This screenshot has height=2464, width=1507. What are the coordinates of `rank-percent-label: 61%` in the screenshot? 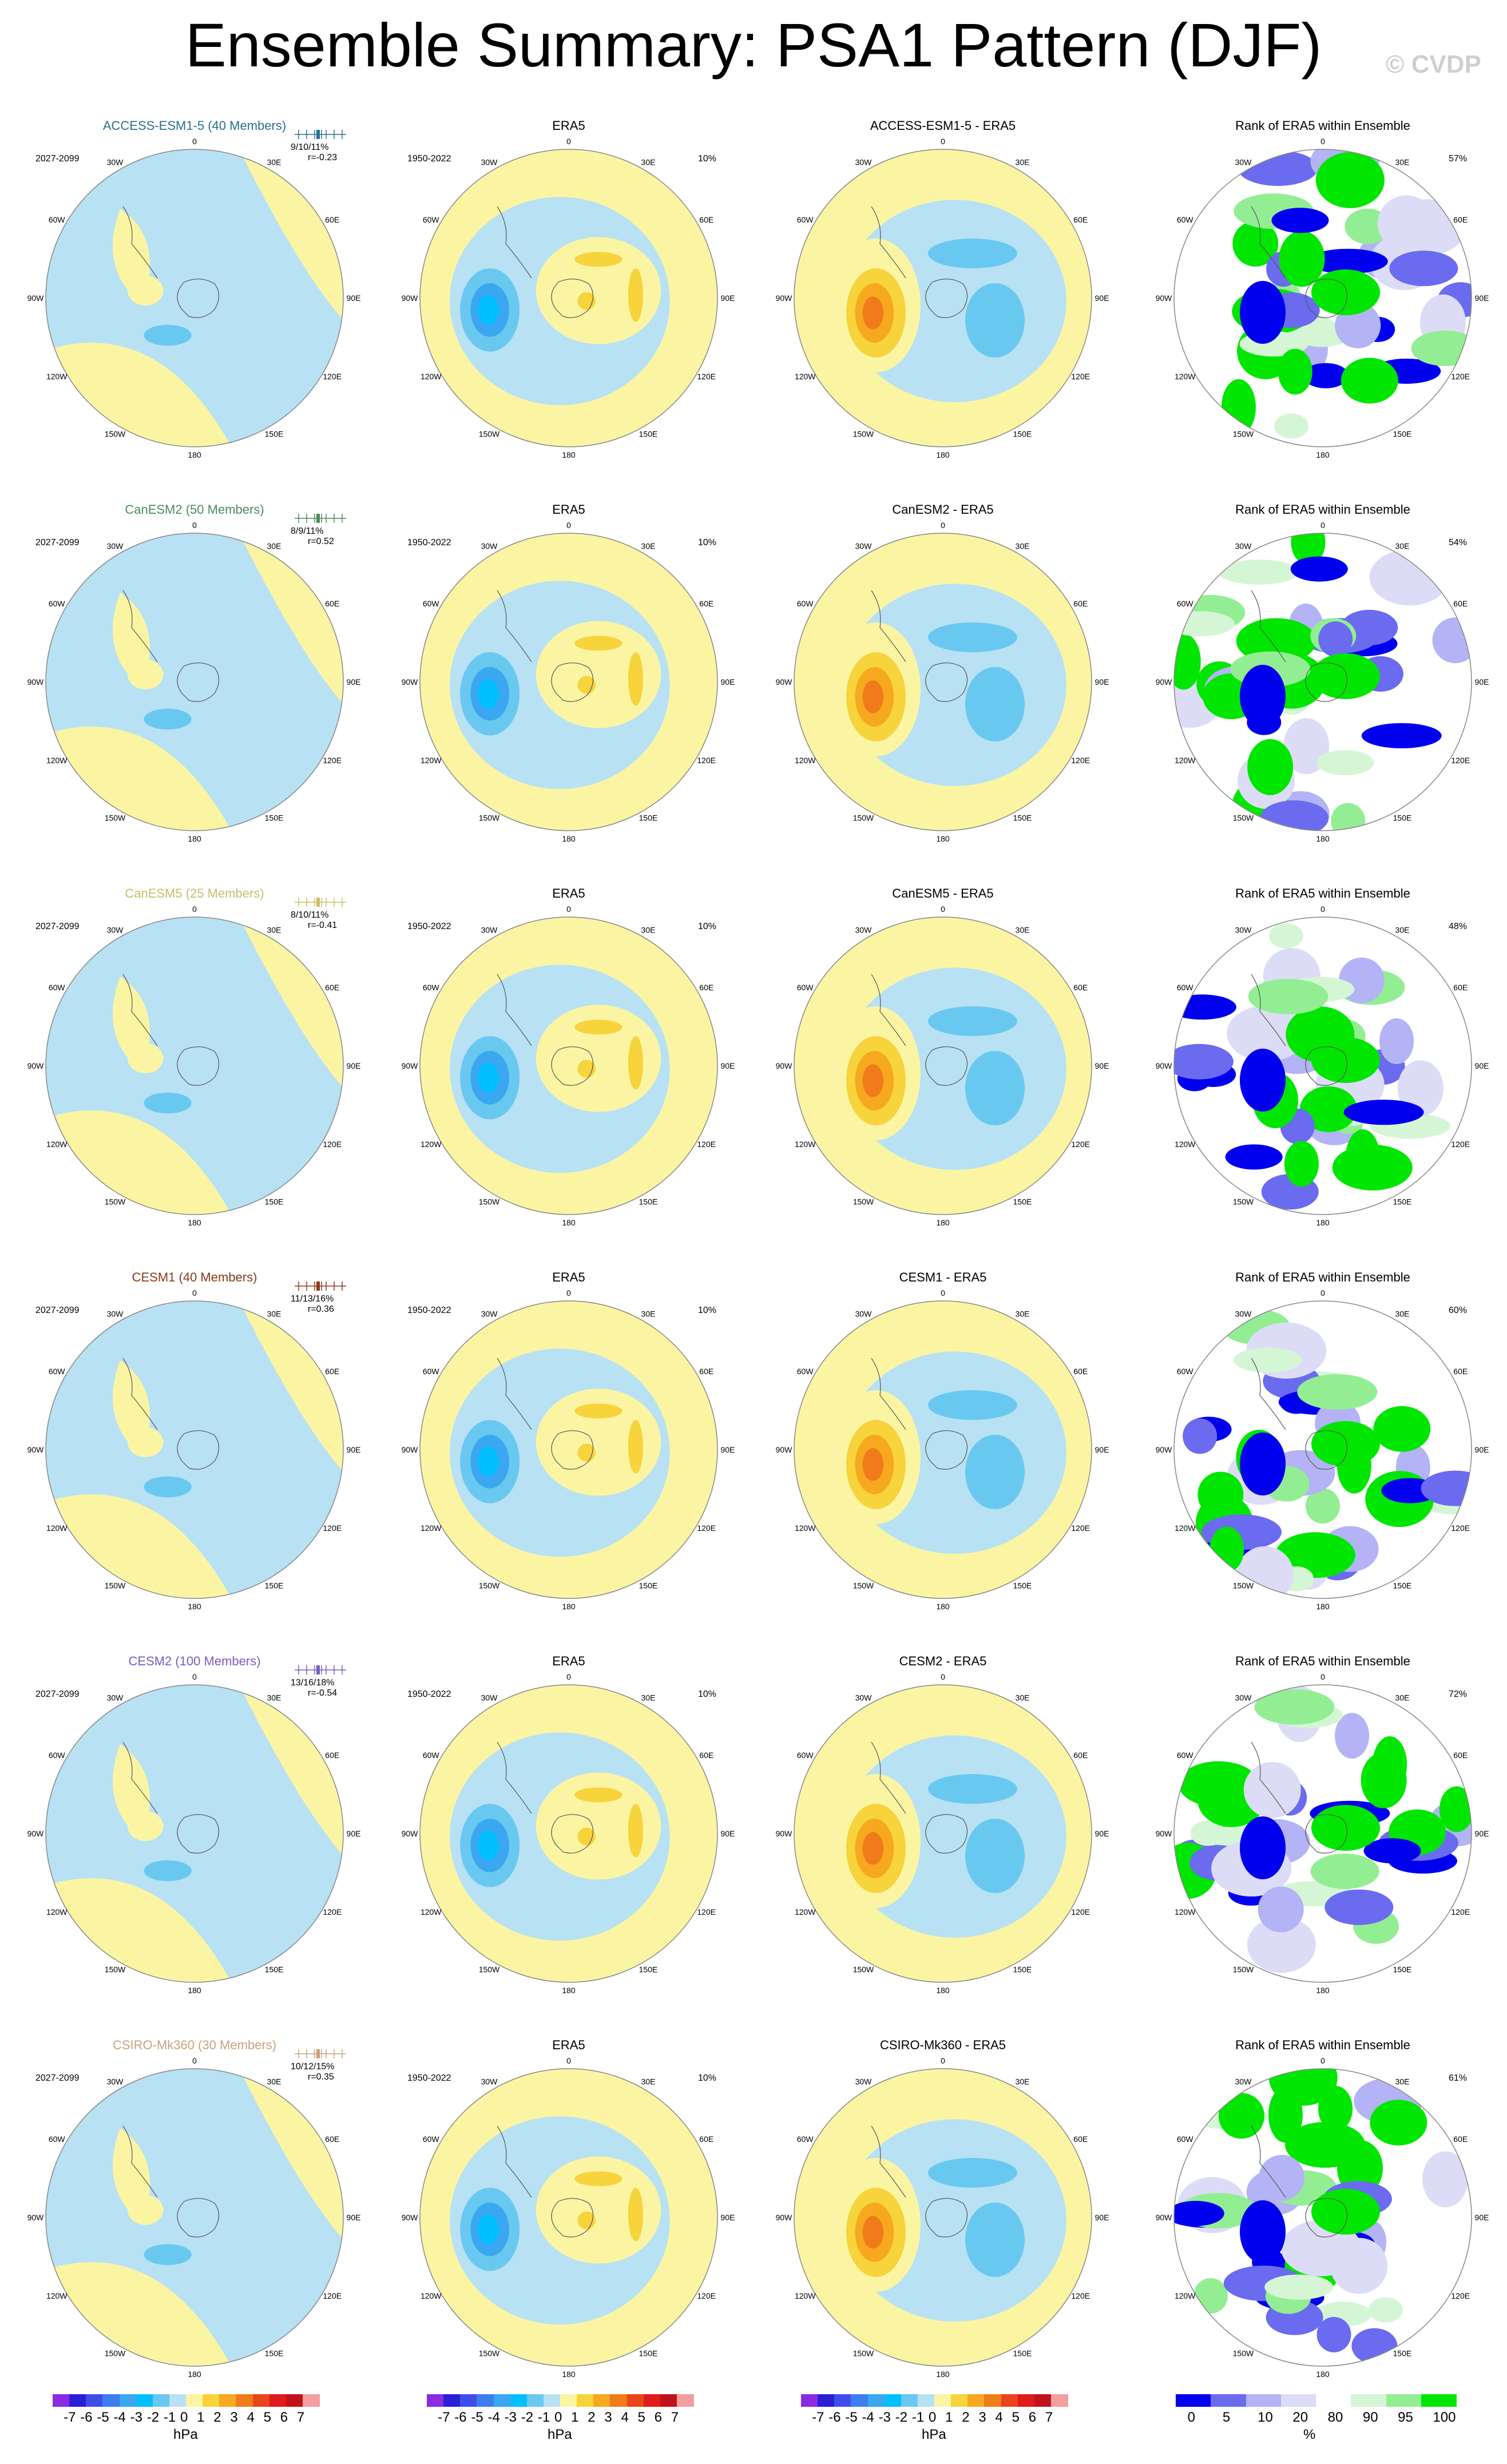 It's located at (1458, 2078).